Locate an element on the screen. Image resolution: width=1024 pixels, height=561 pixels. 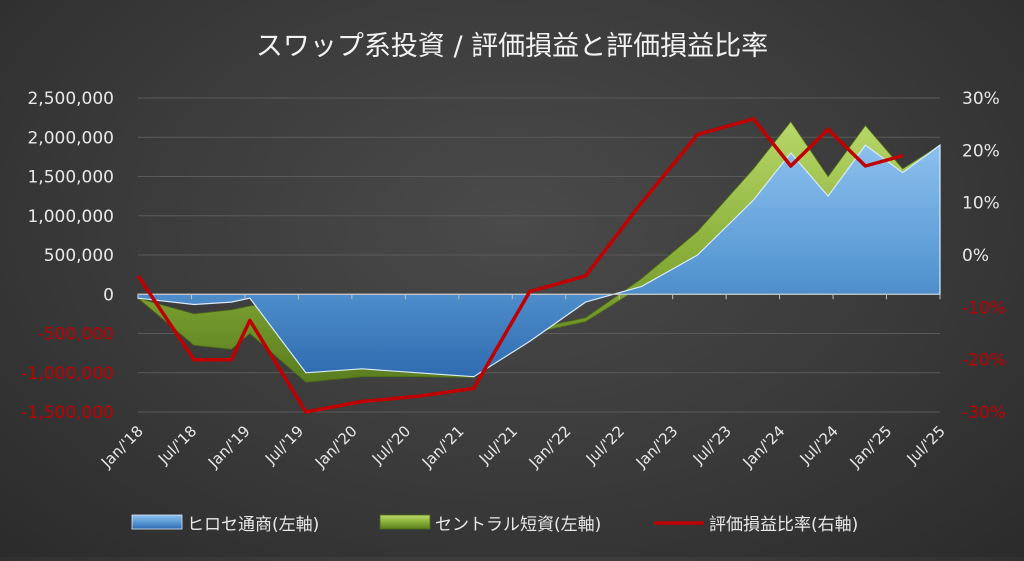
legend-label: セントラル短資(左軸) is located at coordinates (518, 525).